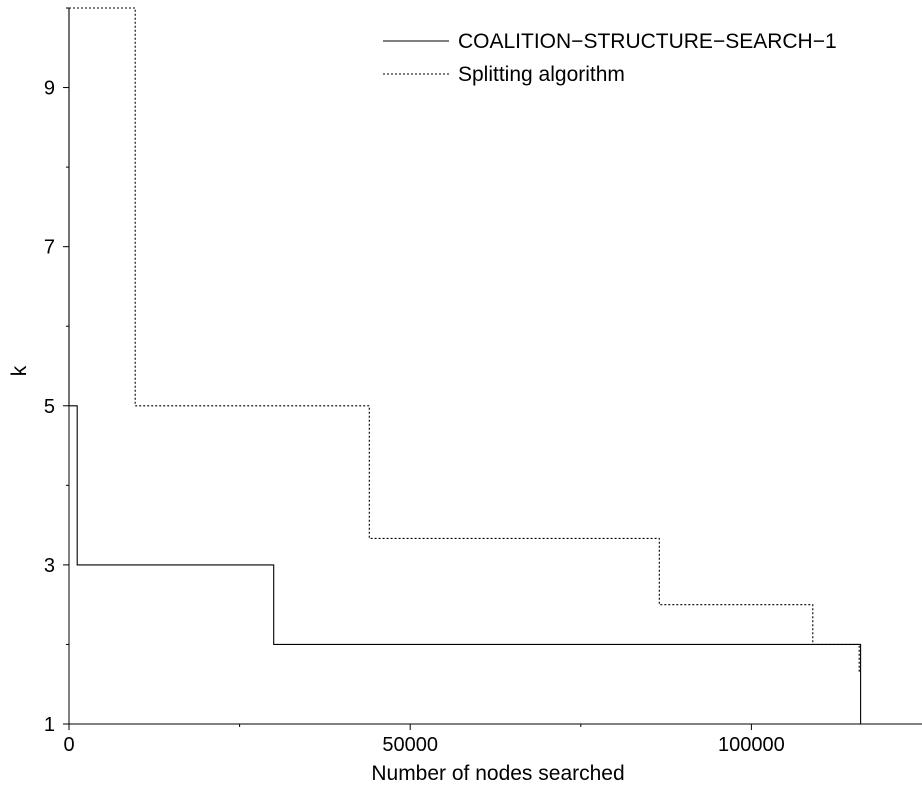 This screenshot has width=922, height=792. What do you see at coordinates (19, 370) in the screenshot?
I see `y-axis-label: k` at bounding box center [19, 370].